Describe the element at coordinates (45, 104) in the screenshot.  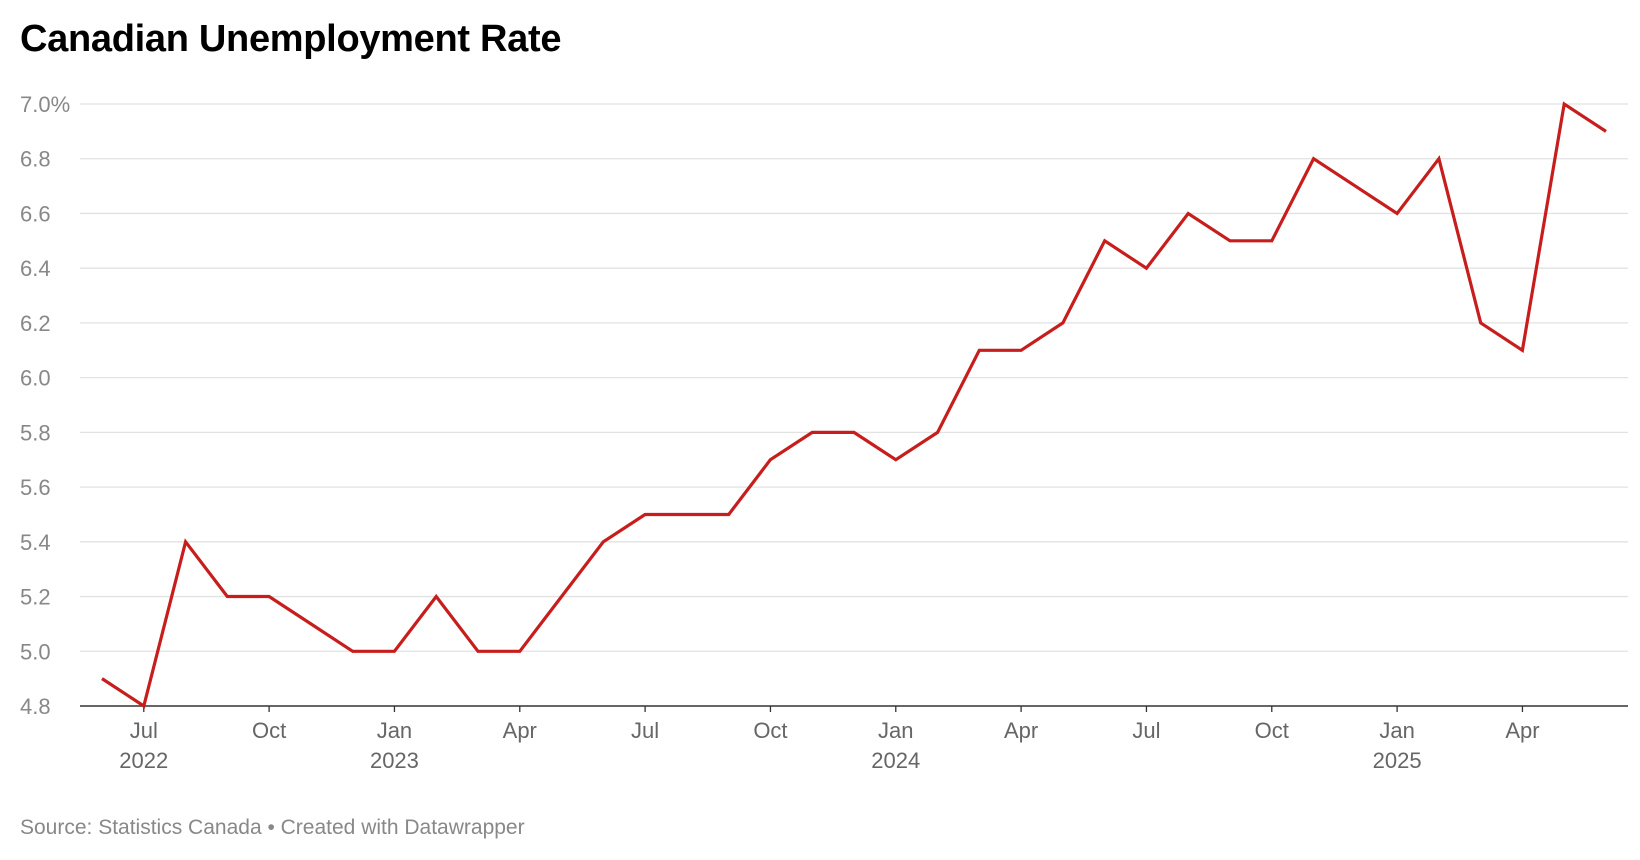
I see `y-tick-label: 7.0%` at that location.